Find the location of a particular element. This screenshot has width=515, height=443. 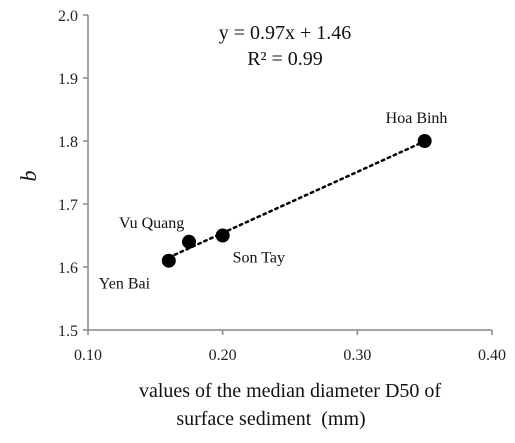

y-tick-label: 1.6 is located at coordinates (68, 268).